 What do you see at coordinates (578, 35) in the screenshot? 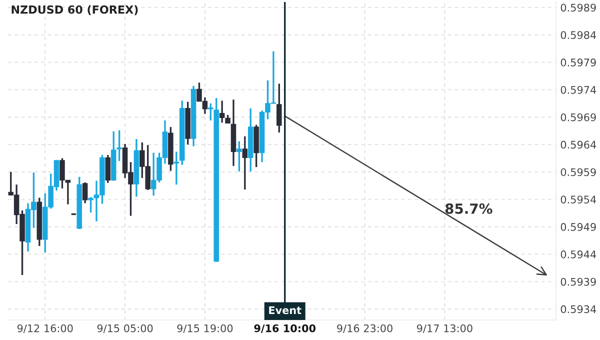
I see `y-tick-label: 0.5984` at bounding box center [578, 35].